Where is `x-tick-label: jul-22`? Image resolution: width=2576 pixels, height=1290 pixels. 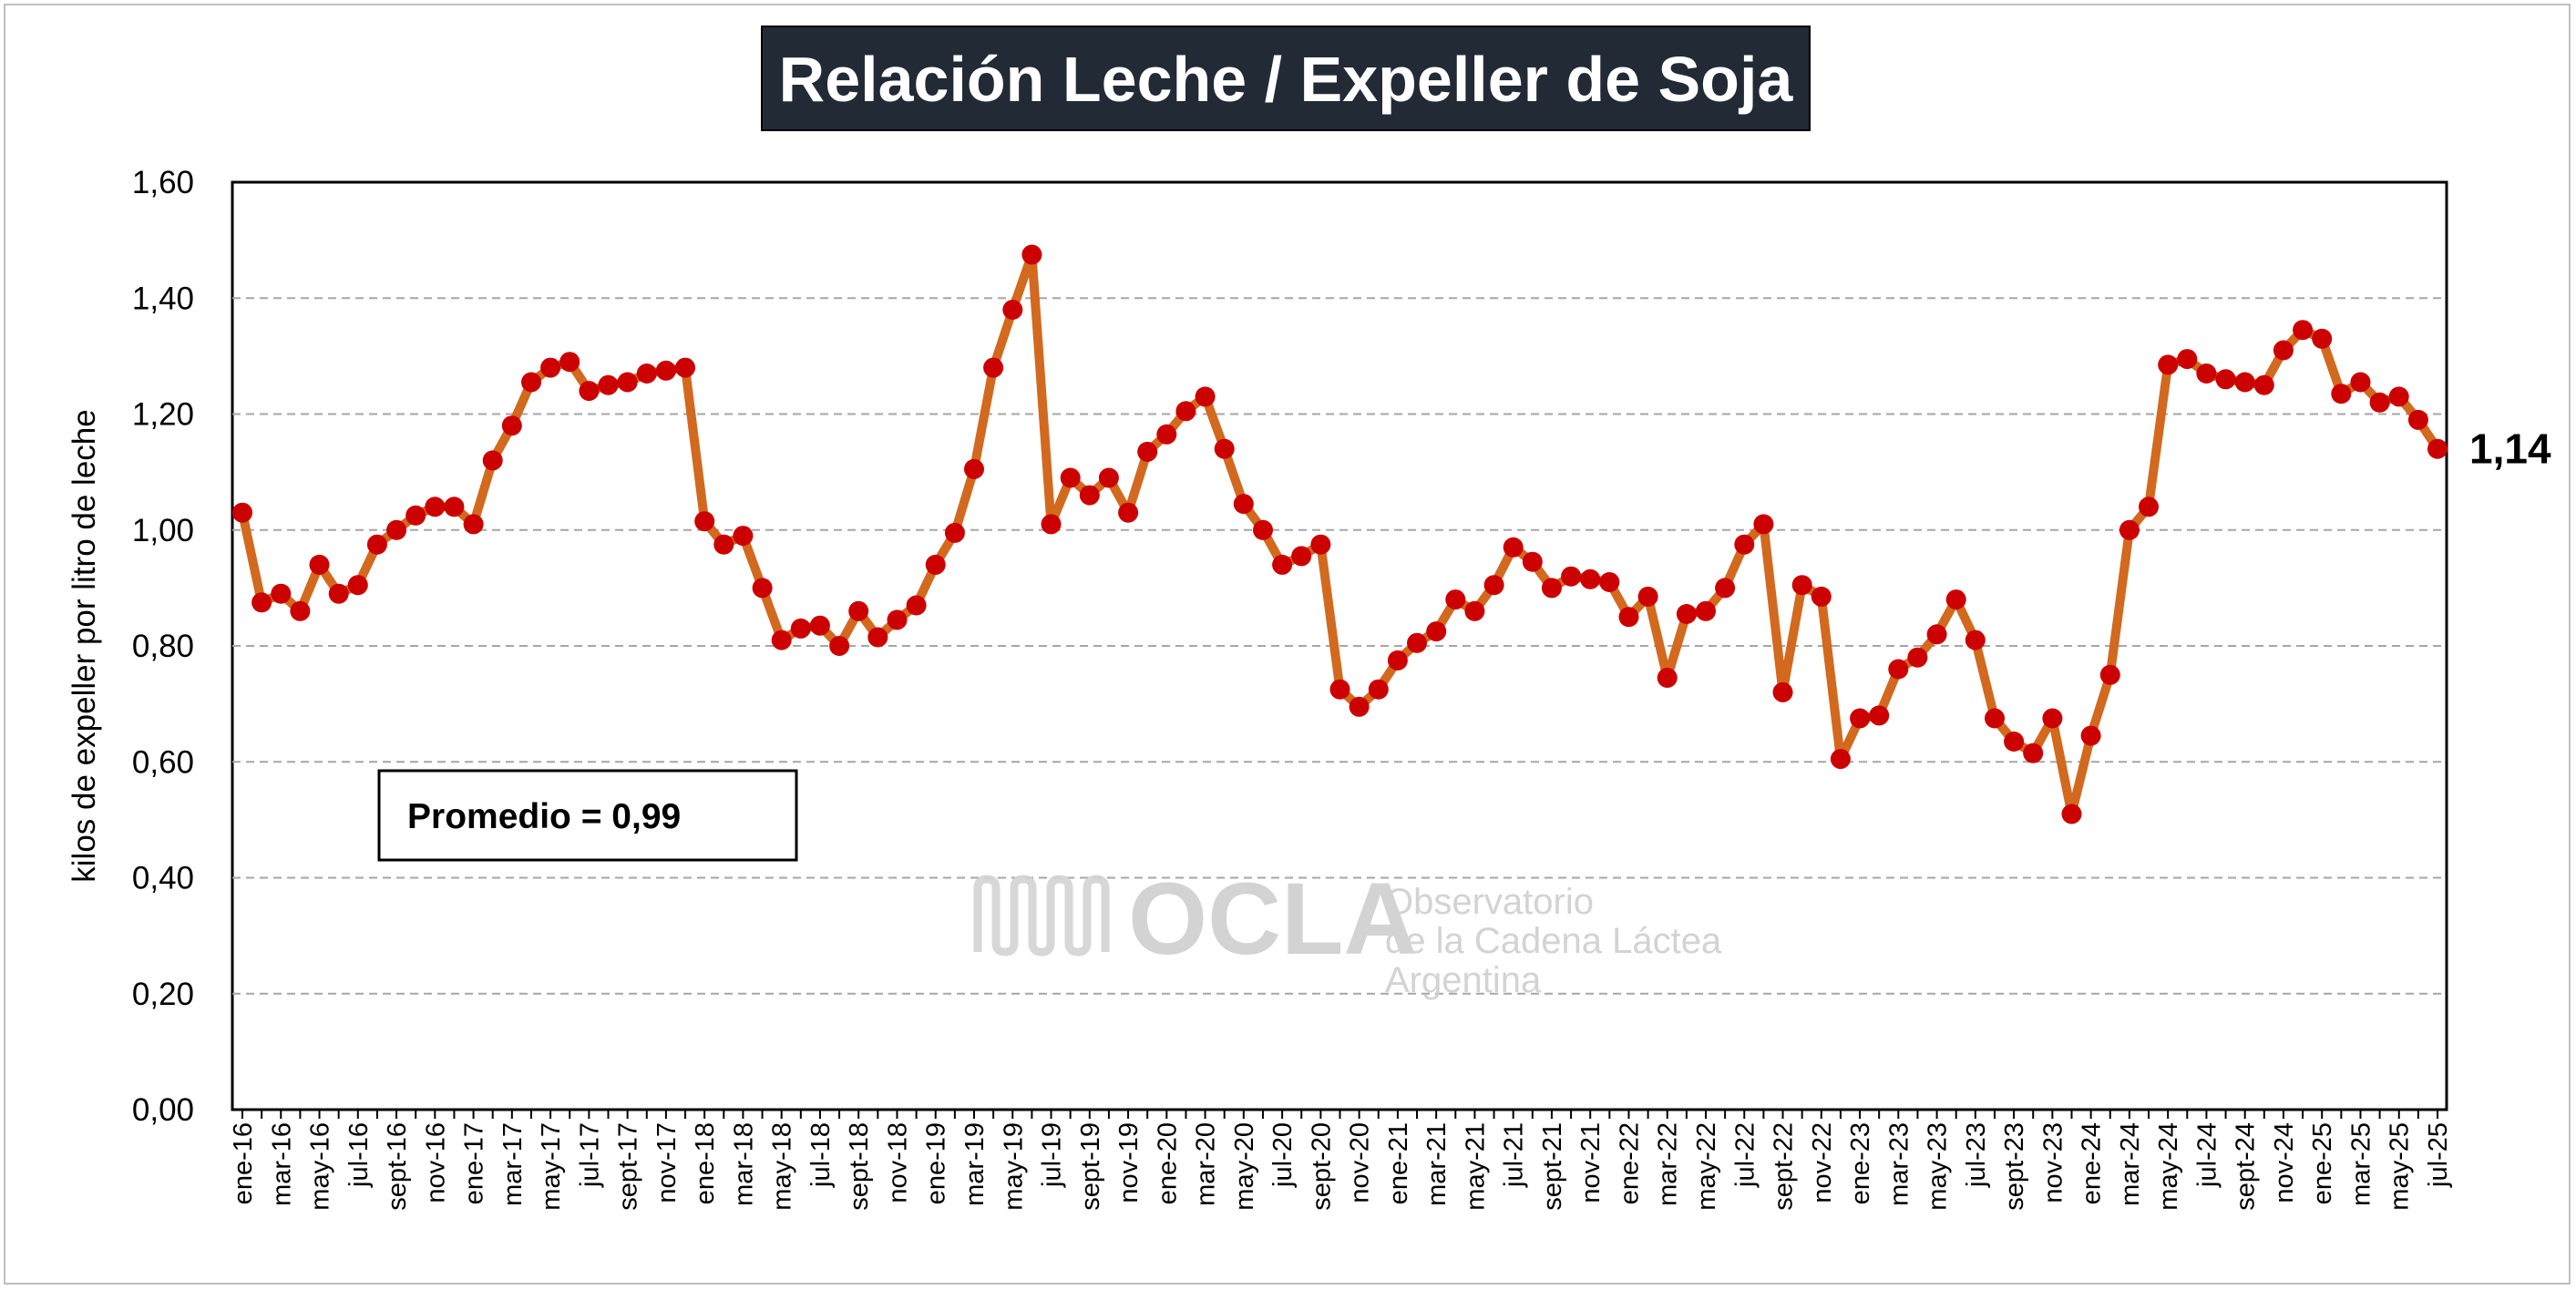 x-tick-label: jul-22 is located at coordinates (1745, 1155).